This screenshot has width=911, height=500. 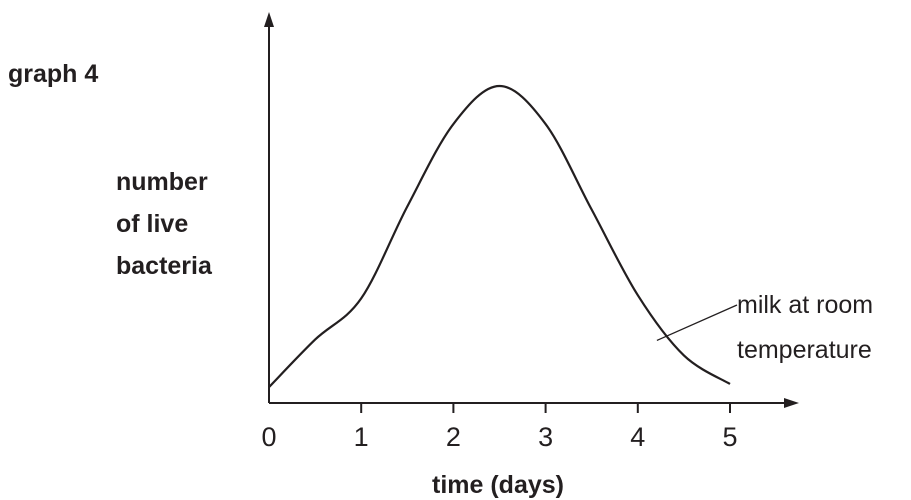 What do you see at coordinates (152, 224) in the screenshot?
I see `y-axis-label-line-2: of live` at bounding box center [152, 224].